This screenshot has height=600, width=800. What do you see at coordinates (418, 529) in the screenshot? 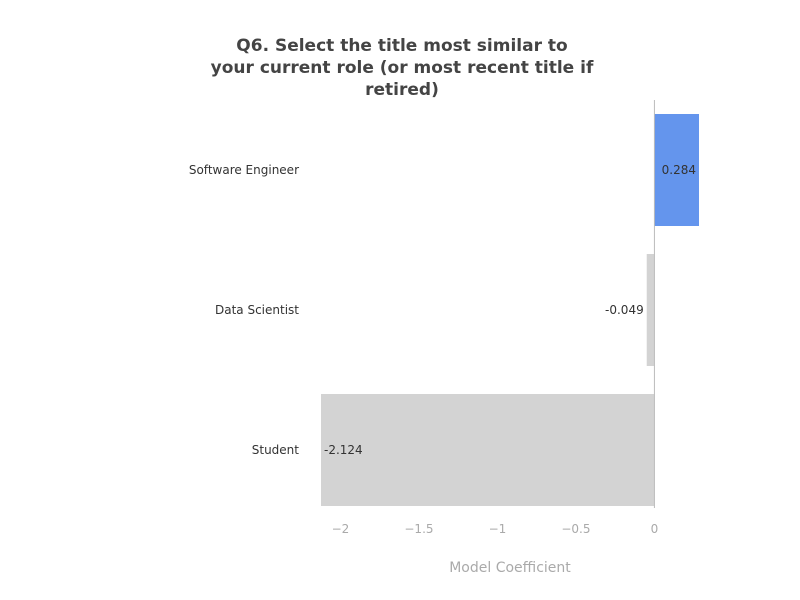
I see `x-tick-label: −1.5` at bounding box center [418, 529].